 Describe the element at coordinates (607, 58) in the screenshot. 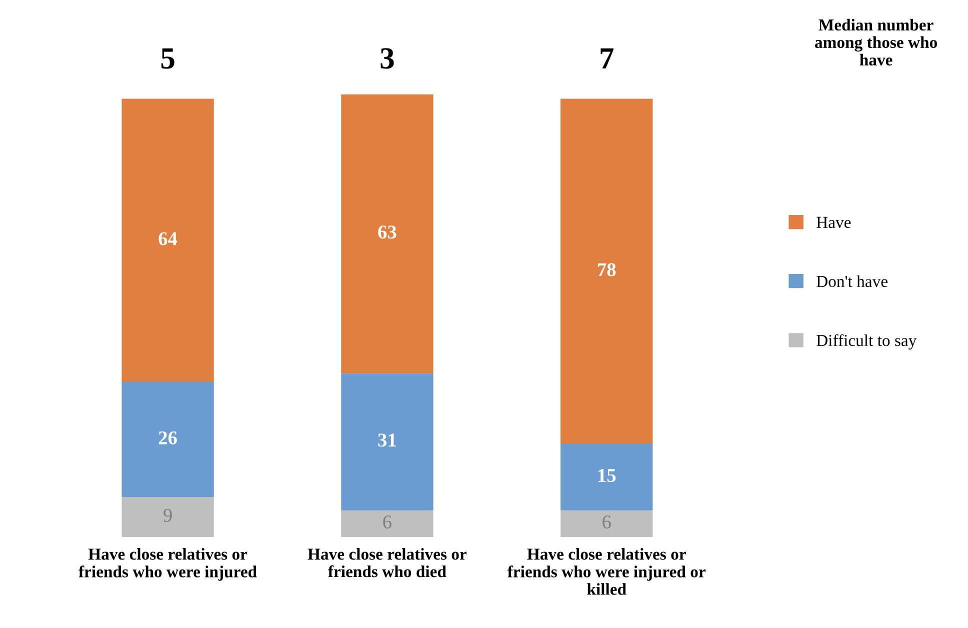

I see `text: 7` at that location.